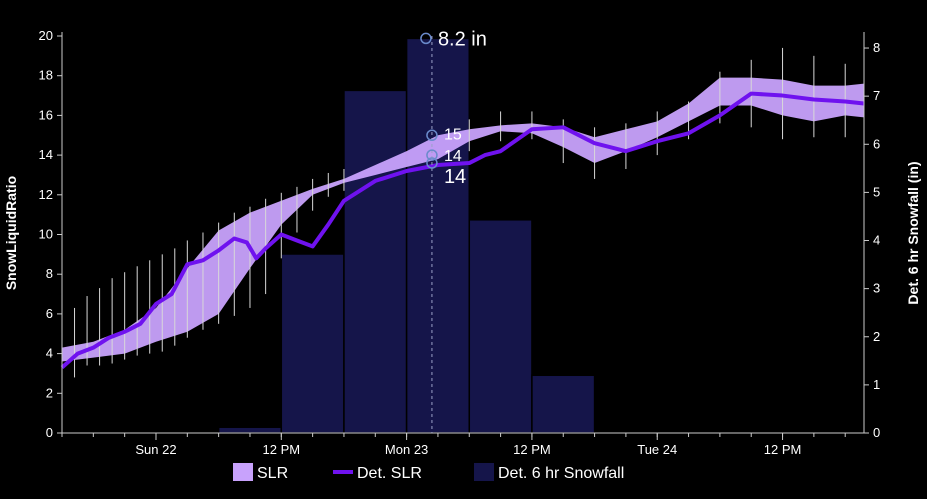  I want to click on x-tick-label: Tue 24, so click(657, 449).